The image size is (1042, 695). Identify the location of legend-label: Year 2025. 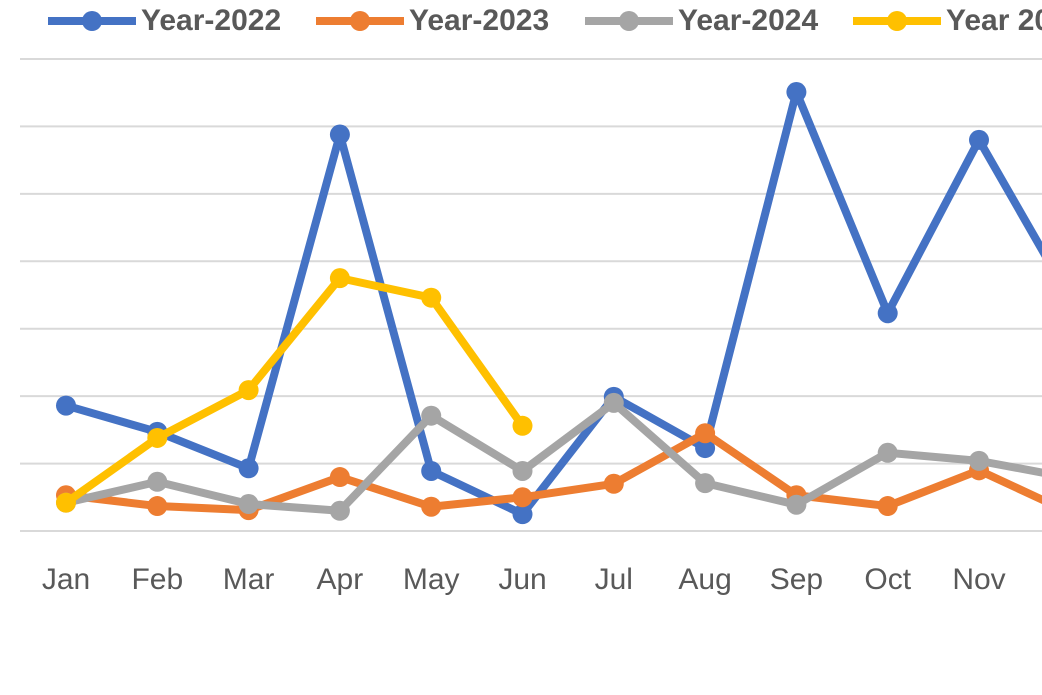
(994, 20).